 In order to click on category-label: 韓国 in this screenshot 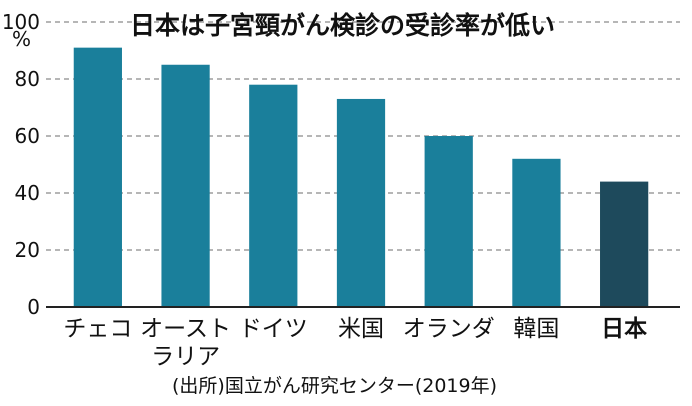, I will do `click(536, 329)`.